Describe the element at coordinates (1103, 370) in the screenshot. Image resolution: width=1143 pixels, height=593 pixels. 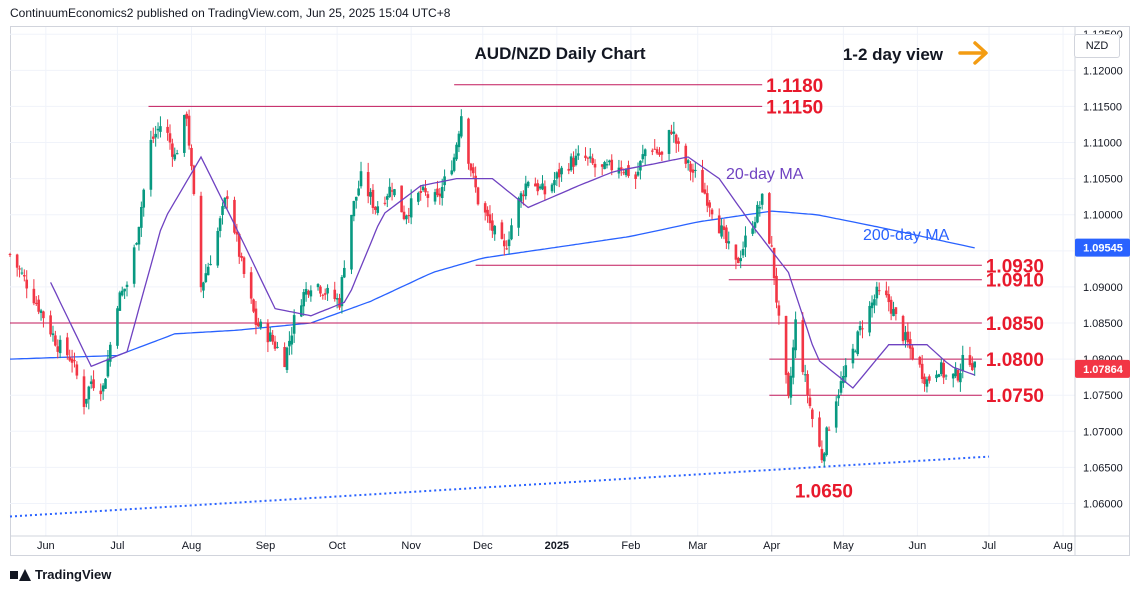
I see `price-badge-label: 1.07864` at that location.